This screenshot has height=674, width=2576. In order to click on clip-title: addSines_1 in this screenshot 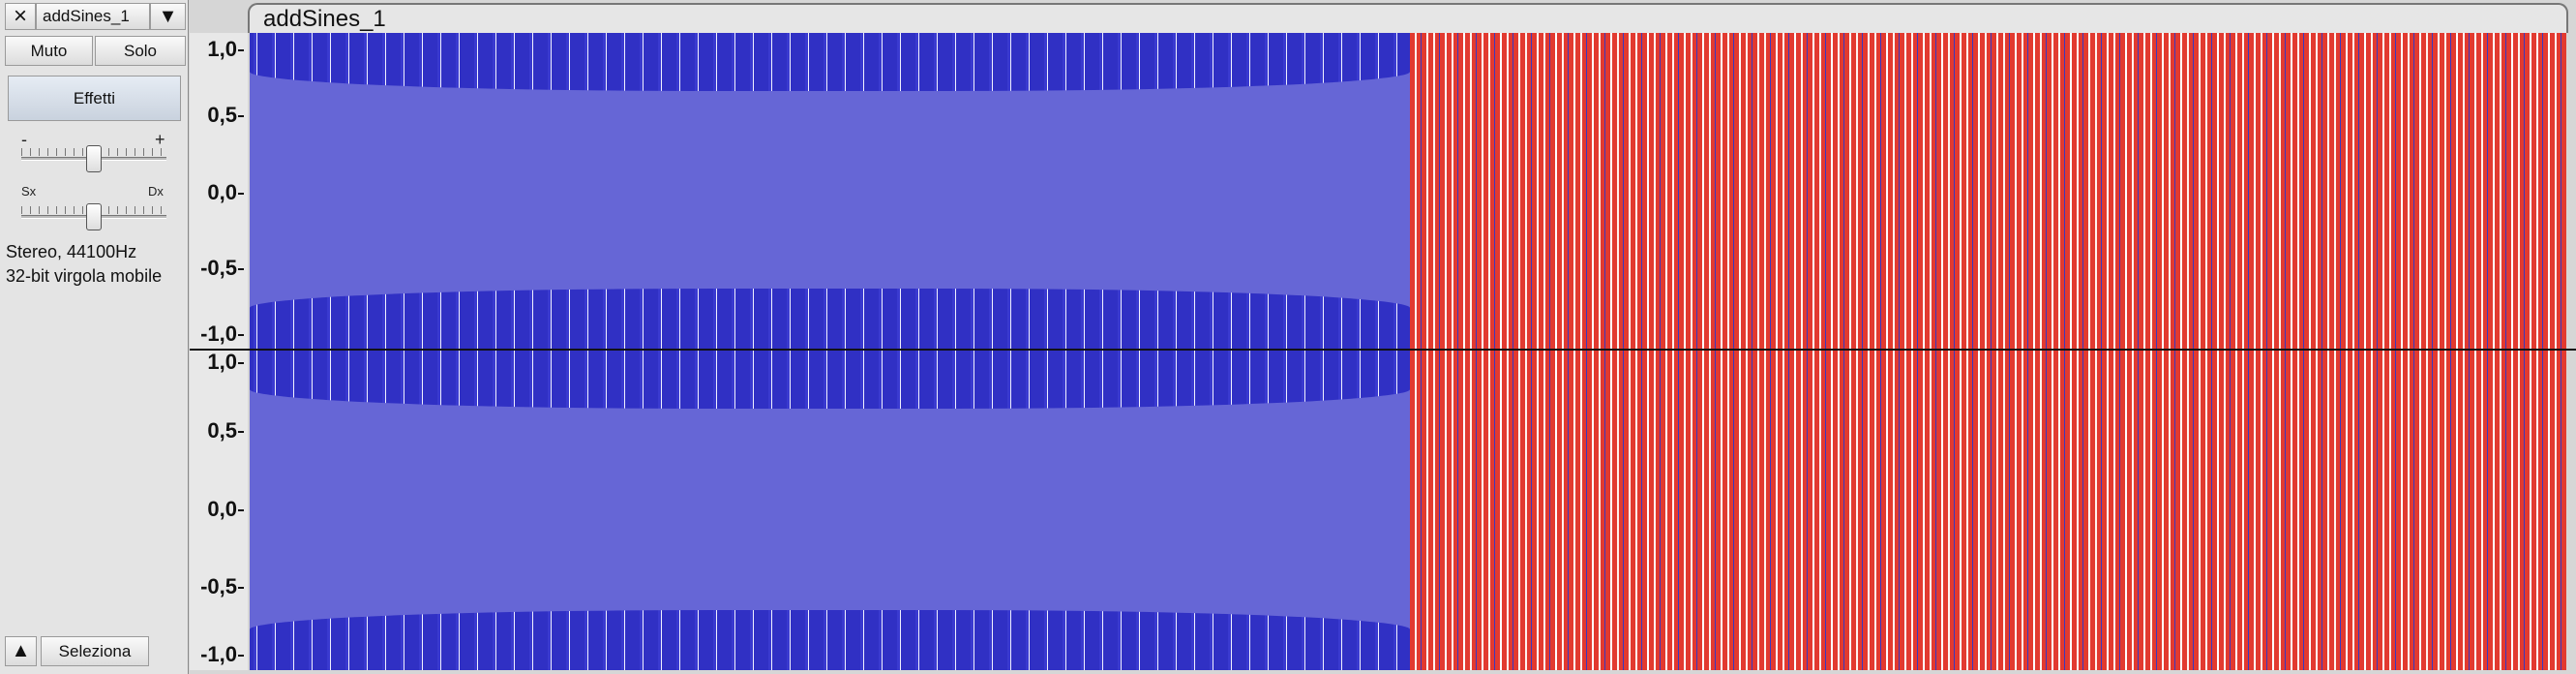, I will do `click(324, 19)`.